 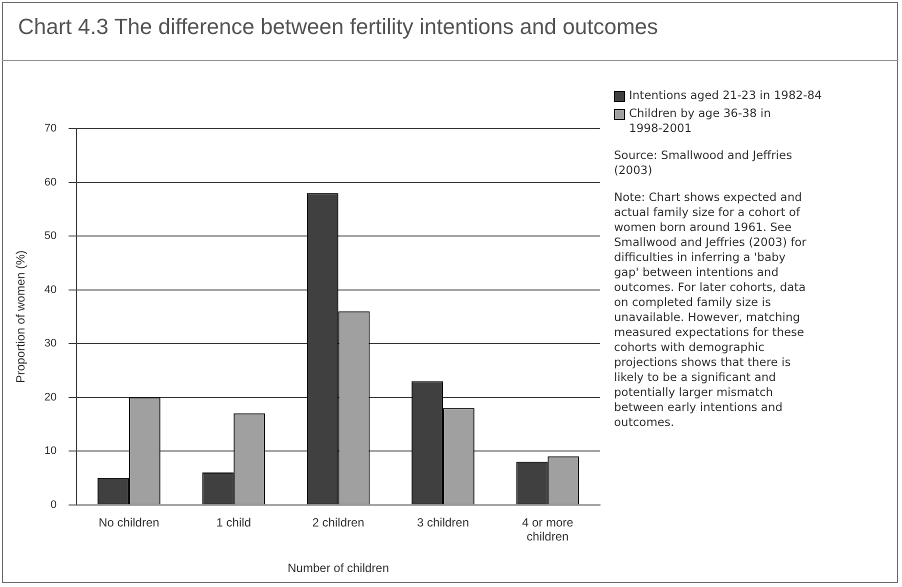 What do you see at coordinates (443, 522) in the screenshot?
I see `x-tick-label: 3 children` at bounding box center [443, 522].